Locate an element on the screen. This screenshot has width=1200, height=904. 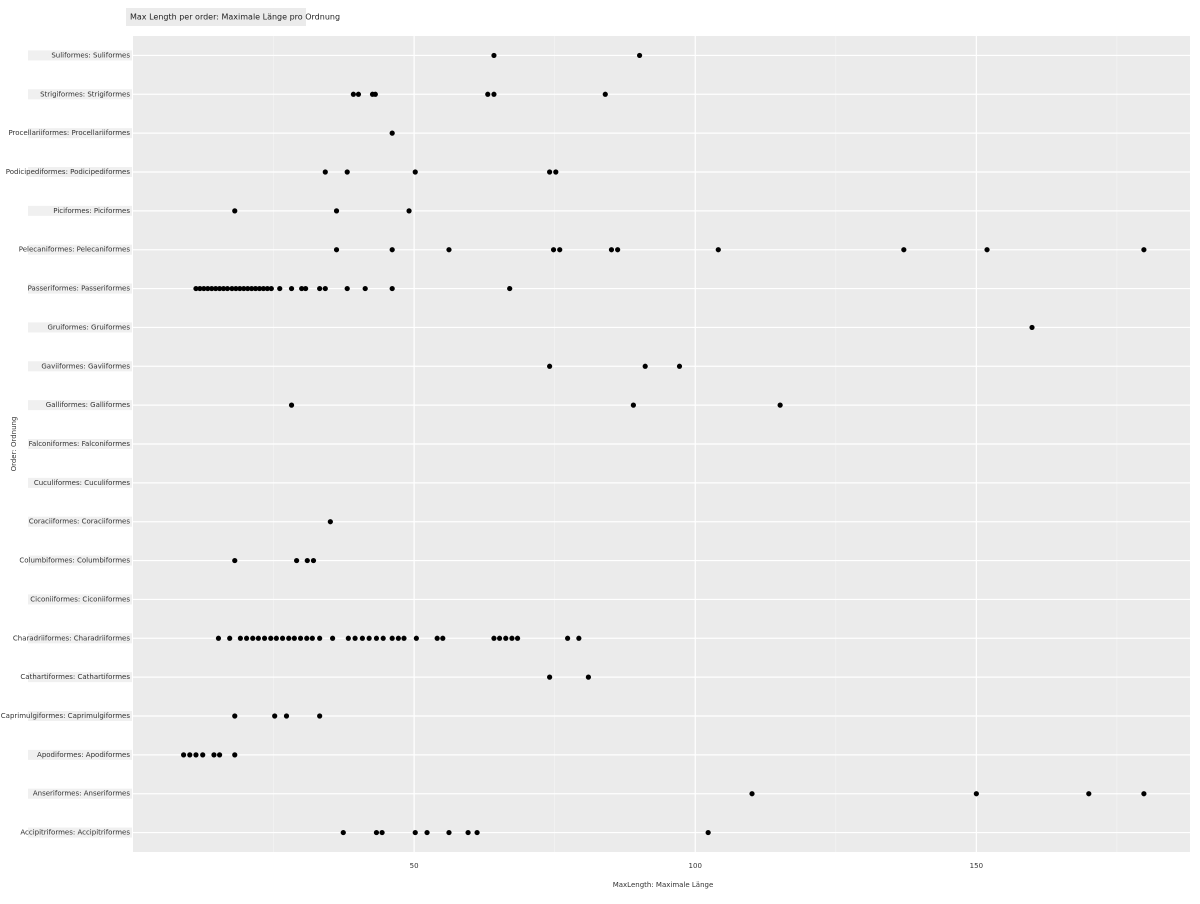
y-tick-label: Cuculiformes is located at coordinates (82, 483).